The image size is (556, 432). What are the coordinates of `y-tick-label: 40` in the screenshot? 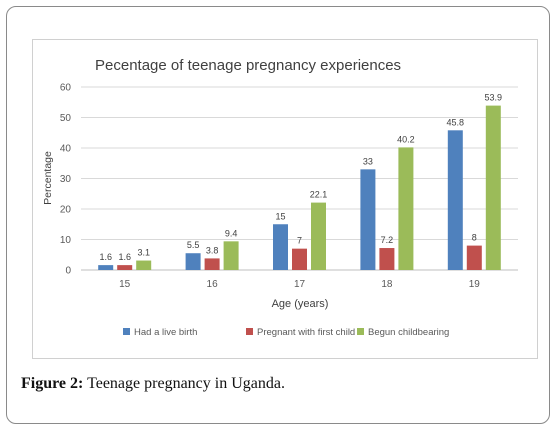 It's located at (66, 149).